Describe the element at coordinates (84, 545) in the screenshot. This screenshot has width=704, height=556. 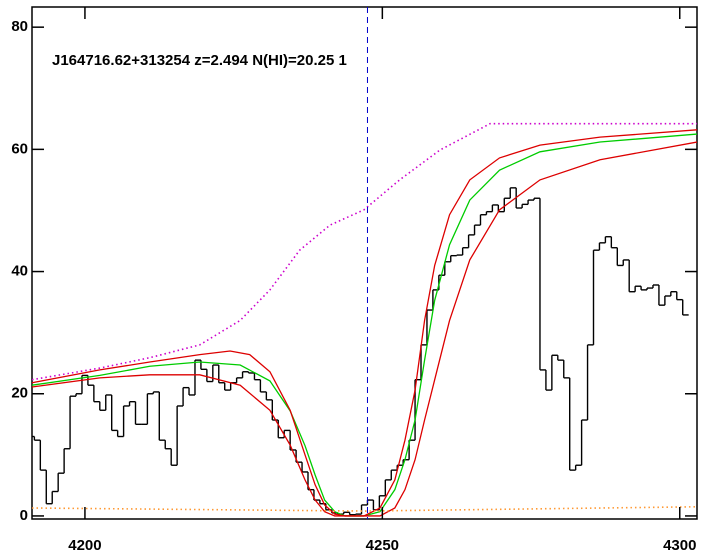
I see `x-tick-label: 4200` at that location.